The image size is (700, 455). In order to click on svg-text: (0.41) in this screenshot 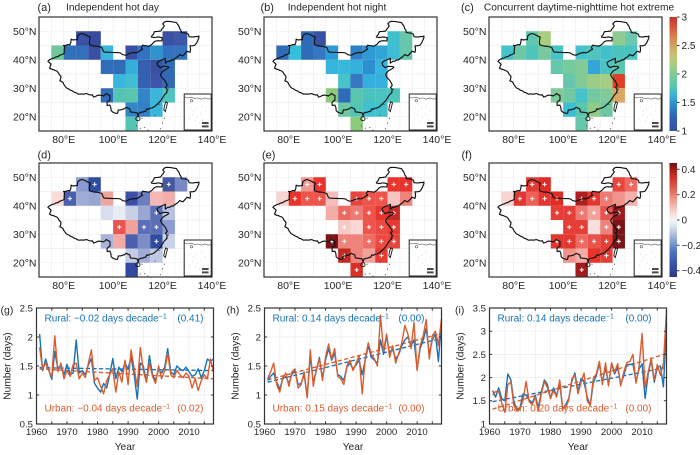, I will do `click(190, 319)`.